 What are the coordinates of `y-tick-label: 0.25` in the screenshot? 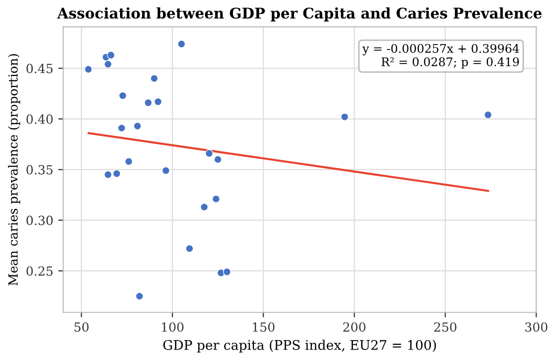 It's located at (39, 271).